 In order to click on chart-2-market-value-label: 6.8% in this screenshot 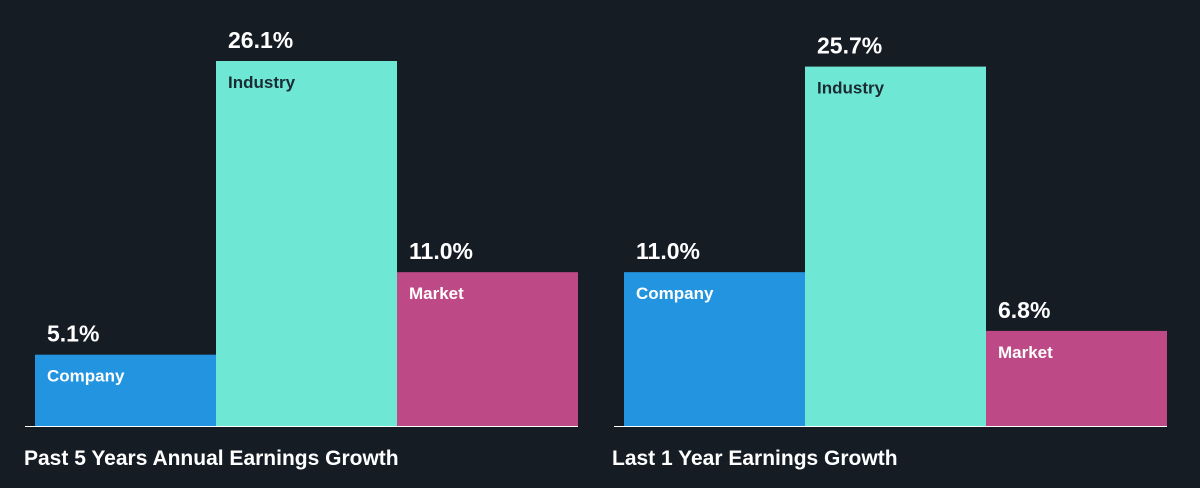, I will do `click(1024, 310)`.